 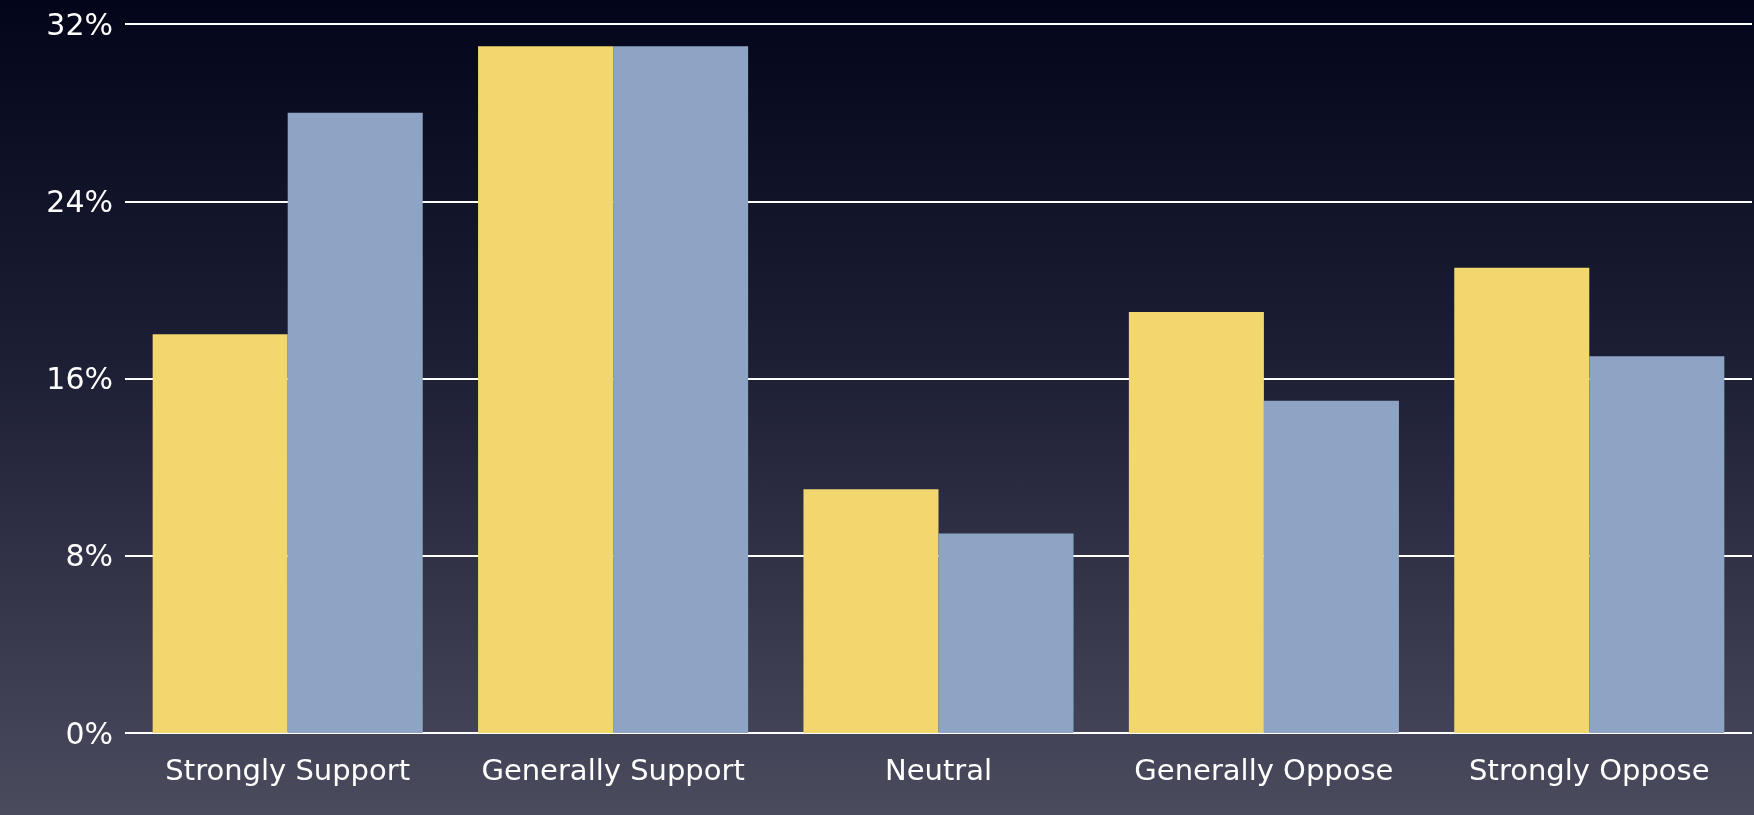 What do you see at coordinates (288, 769) in the screenshot?
I see `x-tick-label: Strongly Support` at bounding box center [288, 769].